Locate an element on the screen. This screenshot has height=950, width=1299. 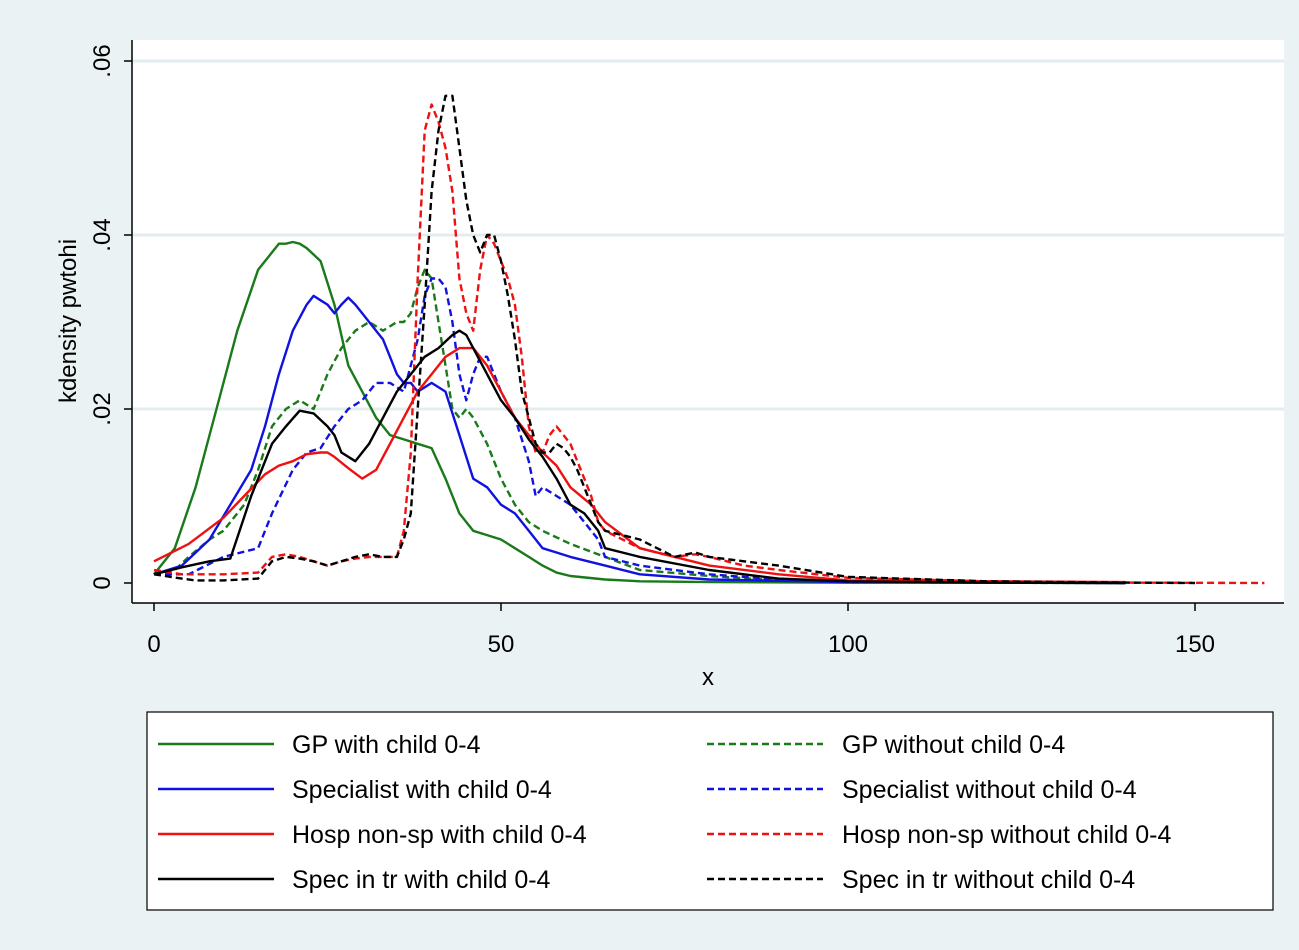
legend-label: Spec in tr without child 0-4 is located at coordinates (988, 880).